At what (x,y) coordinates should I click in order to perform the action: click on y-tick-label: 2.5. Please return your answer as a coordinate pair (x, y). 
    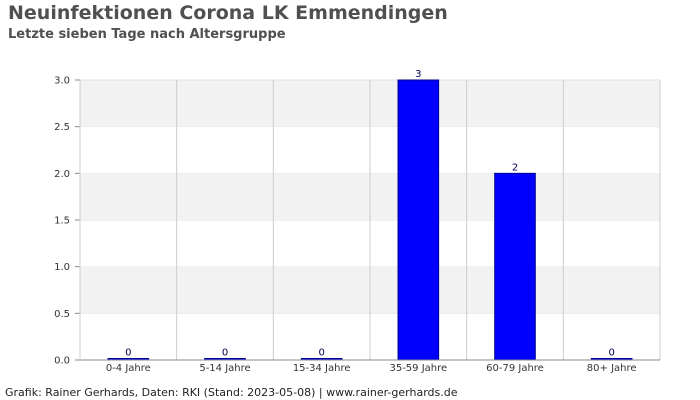
    Looking at the image, I should click on (62, 127).